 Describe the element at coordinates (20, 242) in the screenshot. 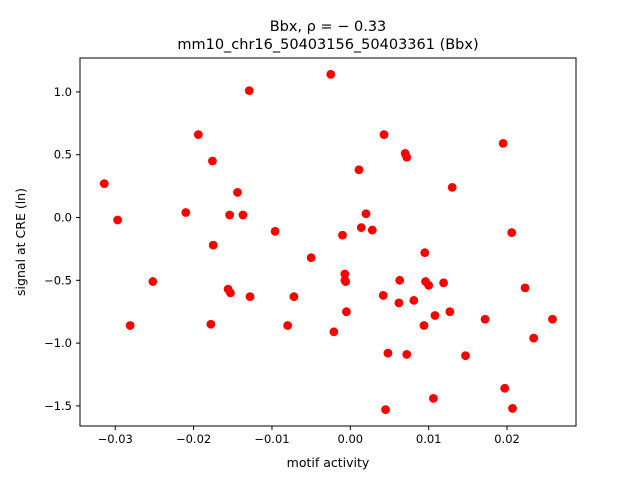

I see `y-axis-label: signal at CRE (ln)` at that location.